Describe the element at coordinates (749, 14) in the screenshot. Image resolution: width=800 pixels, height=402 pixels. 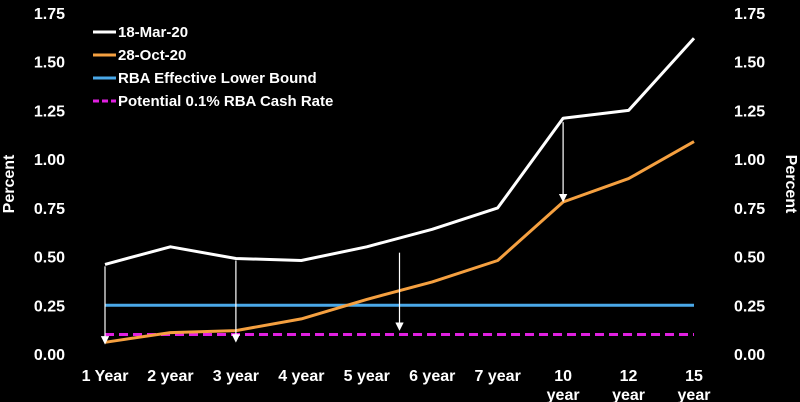
I see `y-tick-right: 1.75` at that location.